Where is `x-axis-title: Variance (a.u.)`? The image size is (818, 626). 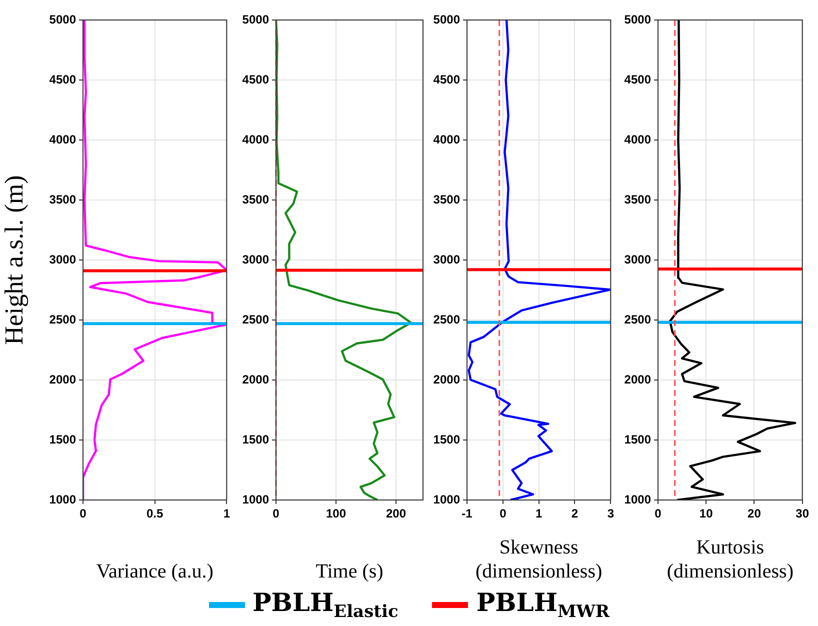 x-axis-title: Variance (a.u.) is located at coordinates (155, 571).